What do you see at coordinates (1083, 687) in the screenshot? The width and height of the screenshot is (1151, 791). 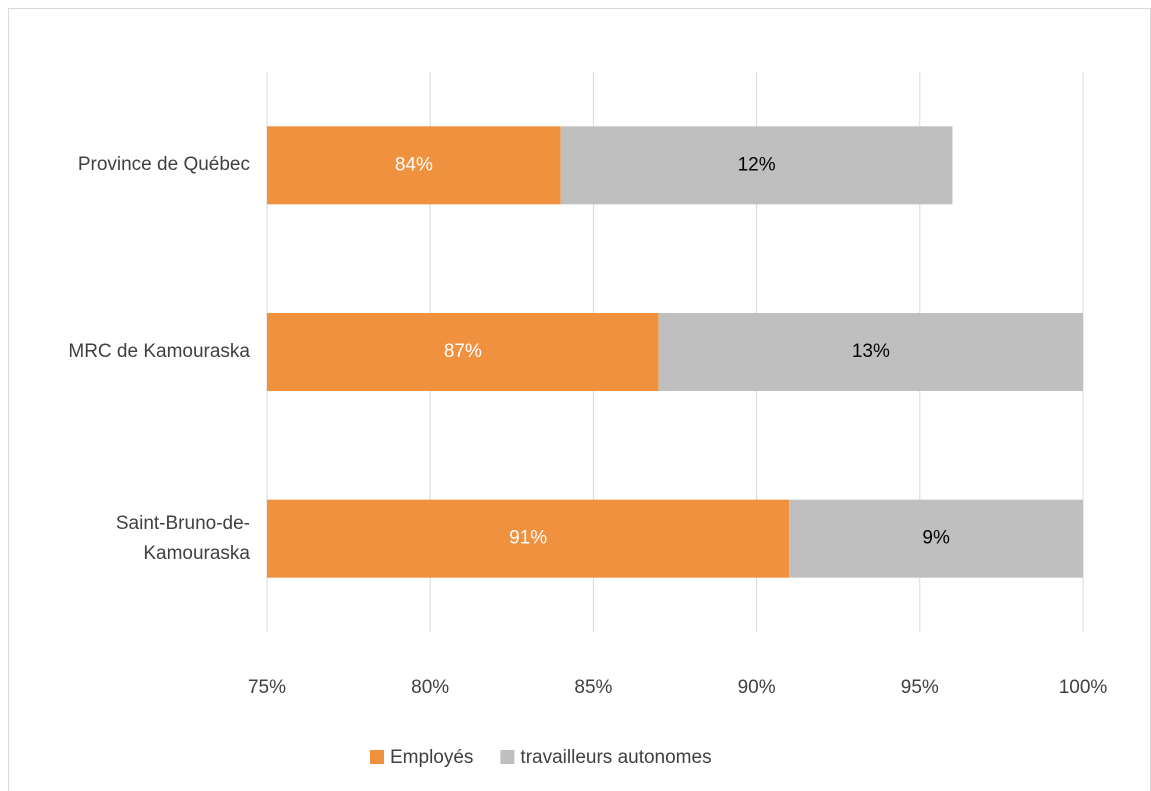 I see `x-tick-label: 100%` at bounding box center [1083, 687].